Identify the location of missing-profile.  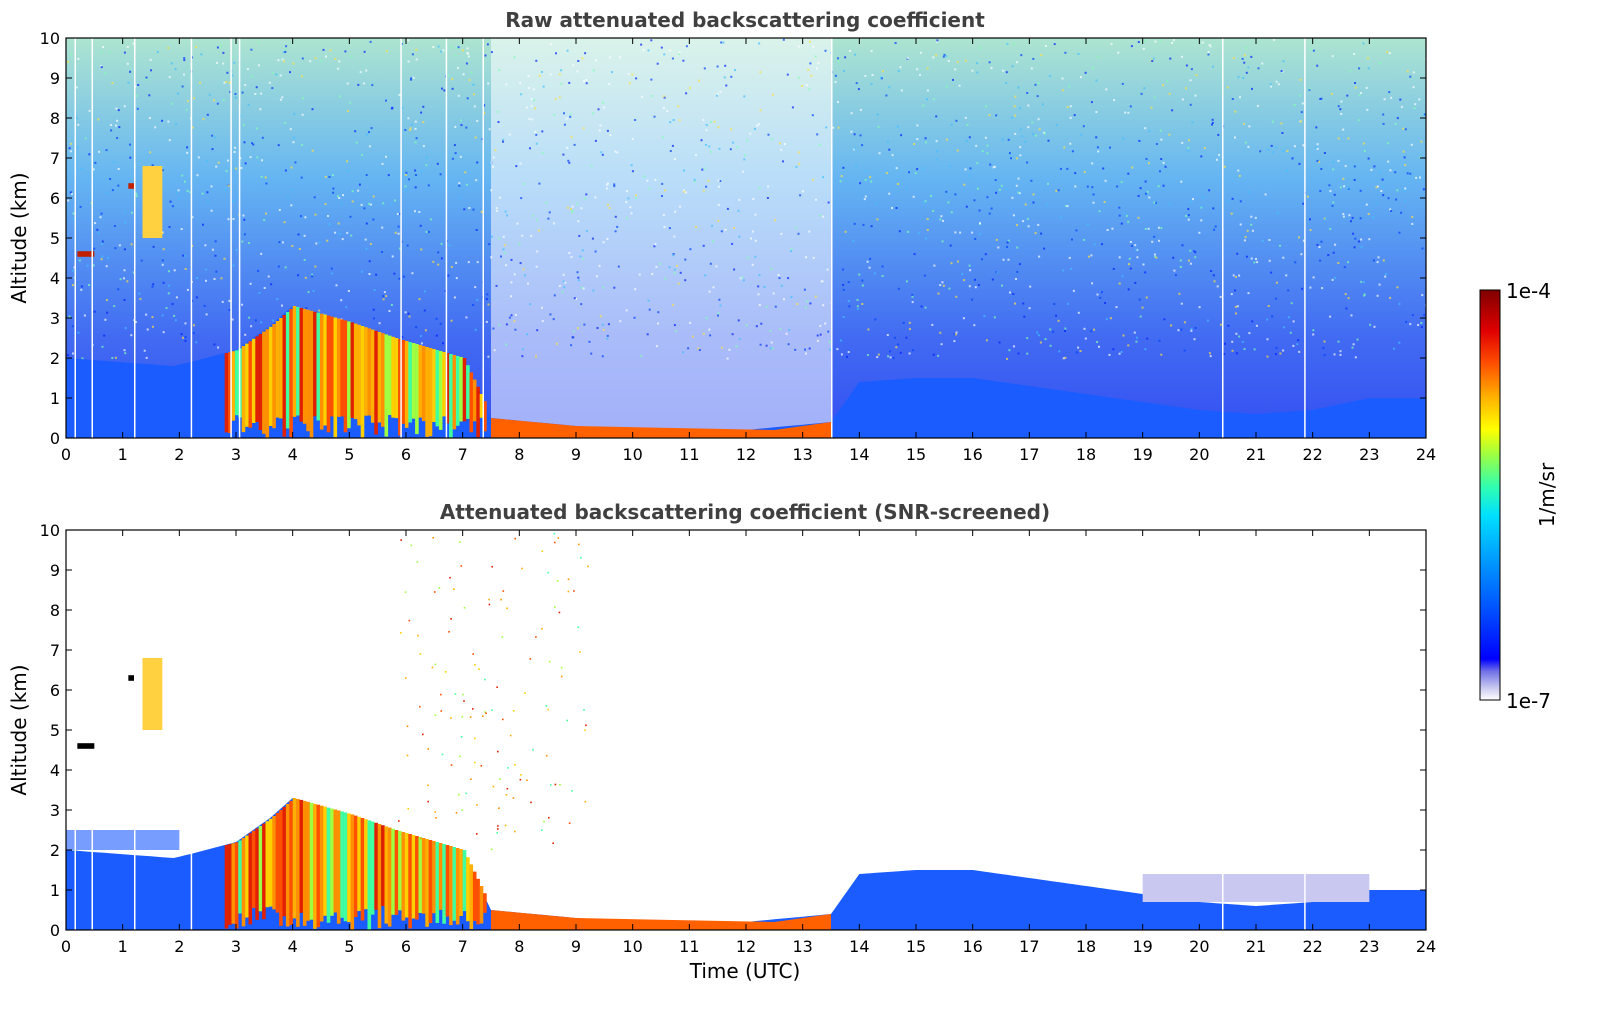
(191, 880).